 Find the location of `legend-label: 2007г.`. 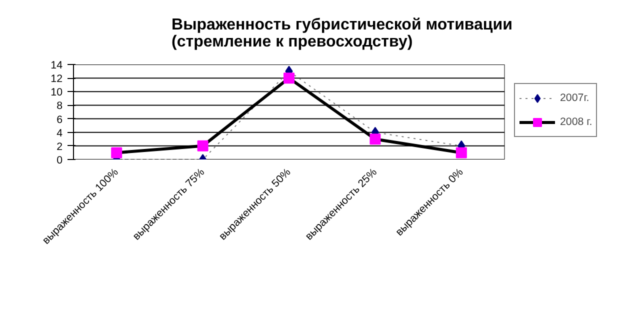

legend-label: 2007г. is located at coordinates (575, 98).